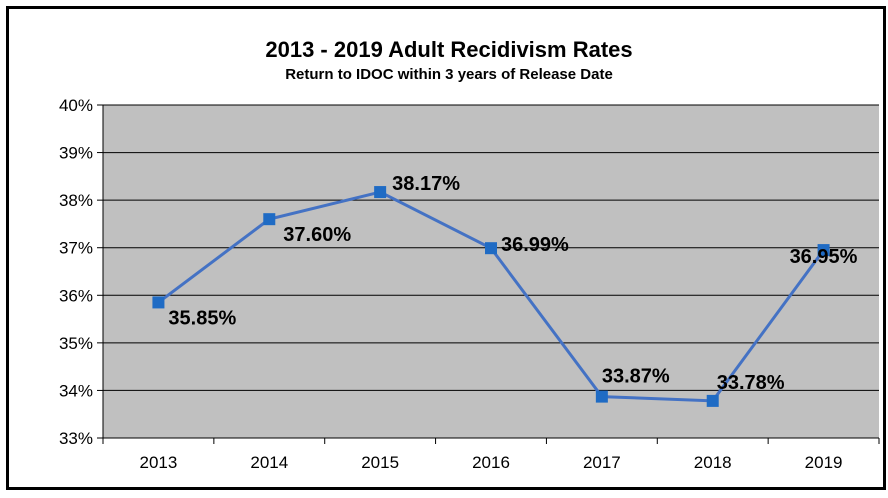 This screenshot has height=498, width=888. What do you see at coordinates (448, 49) in the screenshot?
I see `chart-title: 2013 - 2019 Adult Recidivism Rates` at bounding box center [448, 49].